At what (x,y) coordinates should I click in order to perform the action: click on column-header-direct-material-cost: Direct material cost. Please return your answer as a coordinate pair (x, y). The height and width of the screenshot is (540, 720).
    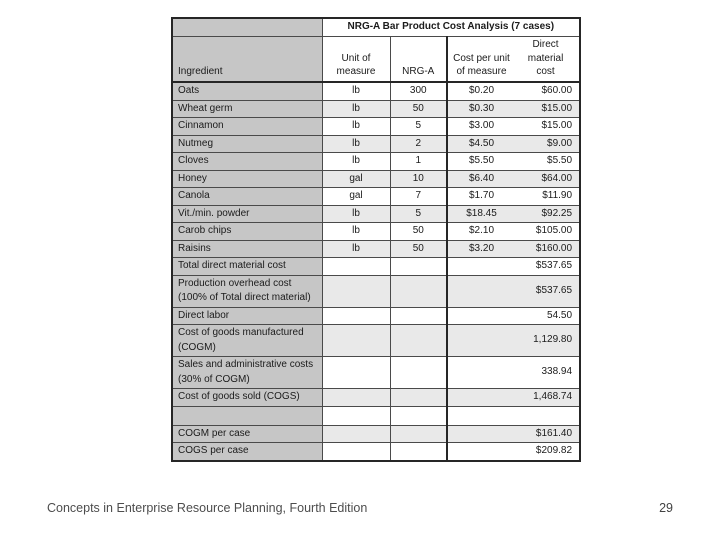
    Looking at the image, I should click on (548, 59).